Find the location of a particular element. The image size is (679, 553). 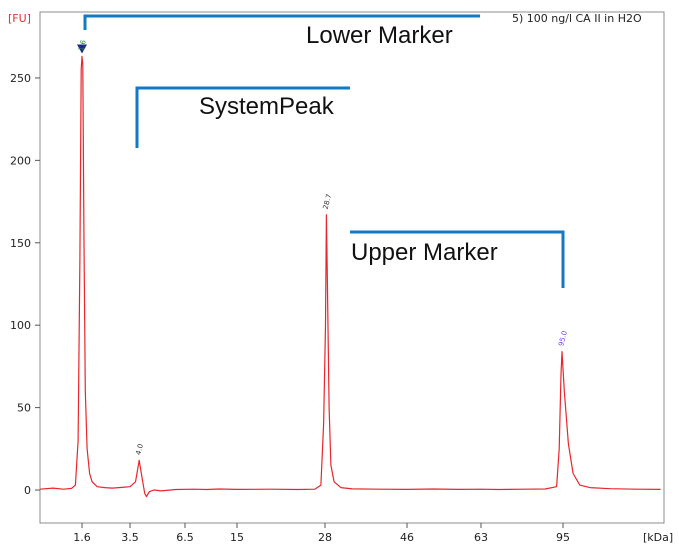

peak-label: 4.0 is located at coordinates (139, 449).